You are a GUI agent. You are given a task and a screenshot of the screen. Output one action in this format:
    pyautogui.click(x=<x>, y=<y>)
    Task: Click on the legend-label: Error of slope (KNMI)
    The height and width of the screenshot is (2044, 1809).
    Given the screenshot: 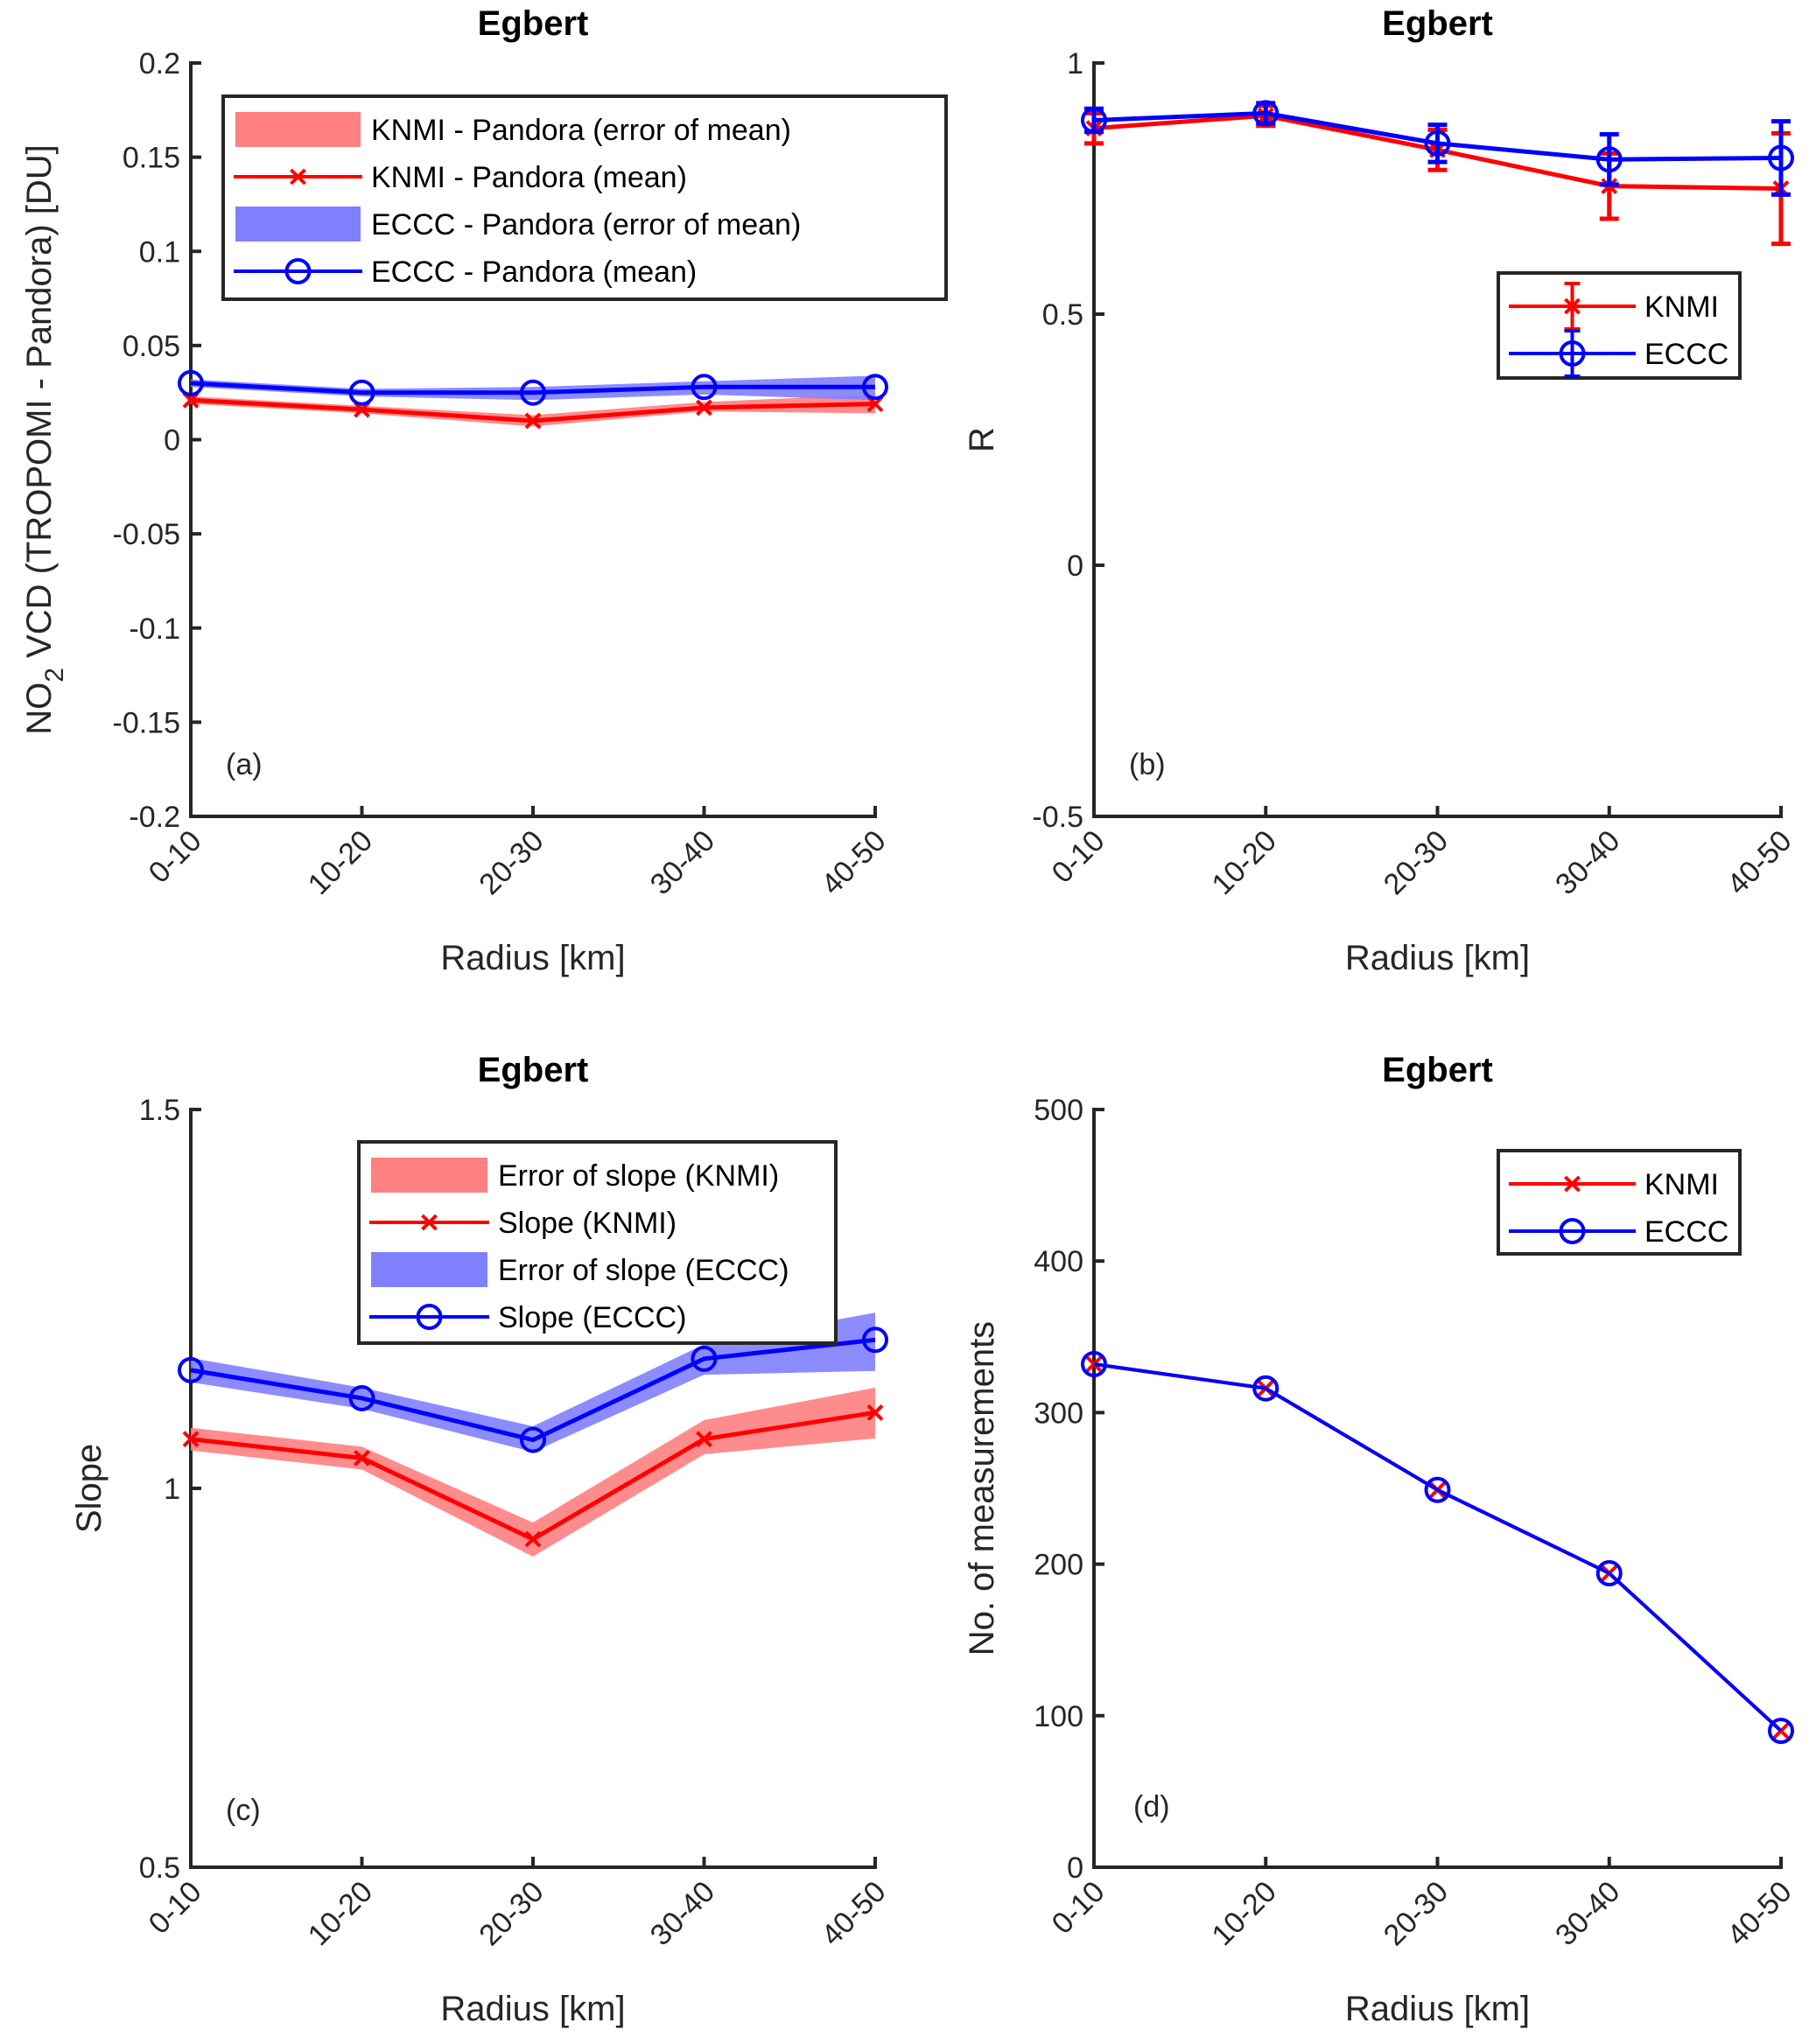 What is the action you would take?
    pyautogui.click(x=638, y=1176)
    